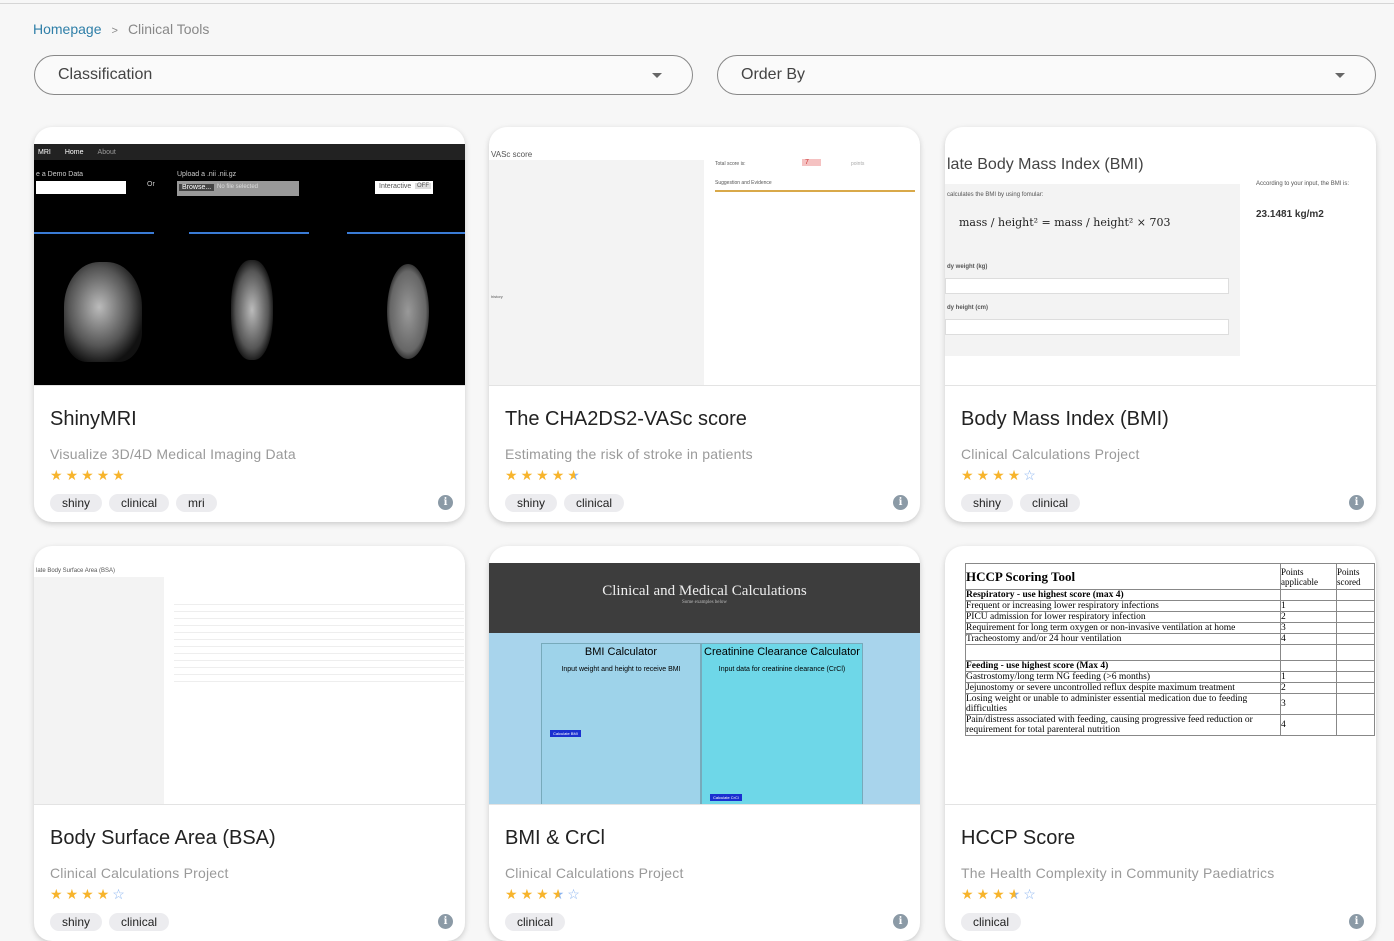 The height and width of the screenshot is (941, 1394). I want to click on card-subtitle: Visualize 3D/4D Medical Imaging Data, so click(173, 454).